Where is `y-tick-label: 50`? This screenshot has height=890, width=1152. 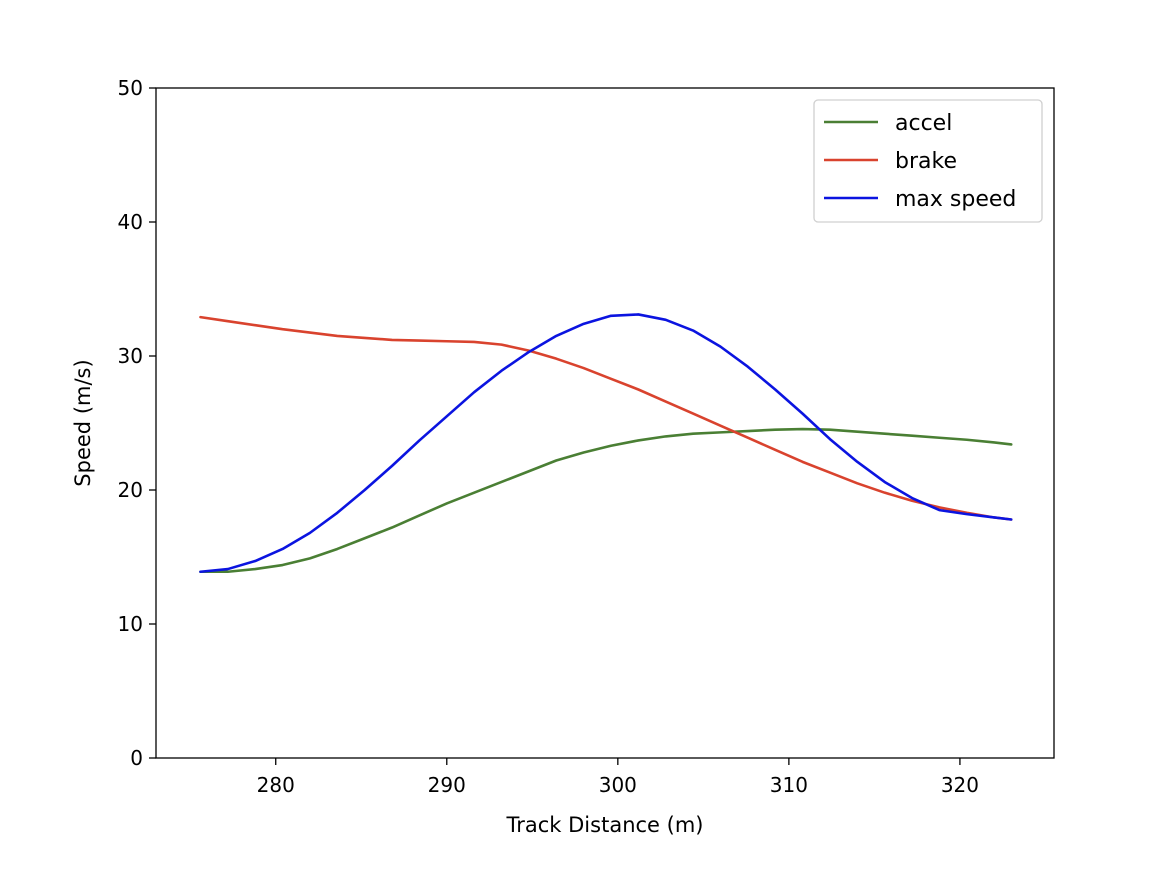 y-tick-label: 50 is located at coordinates (130, 88).